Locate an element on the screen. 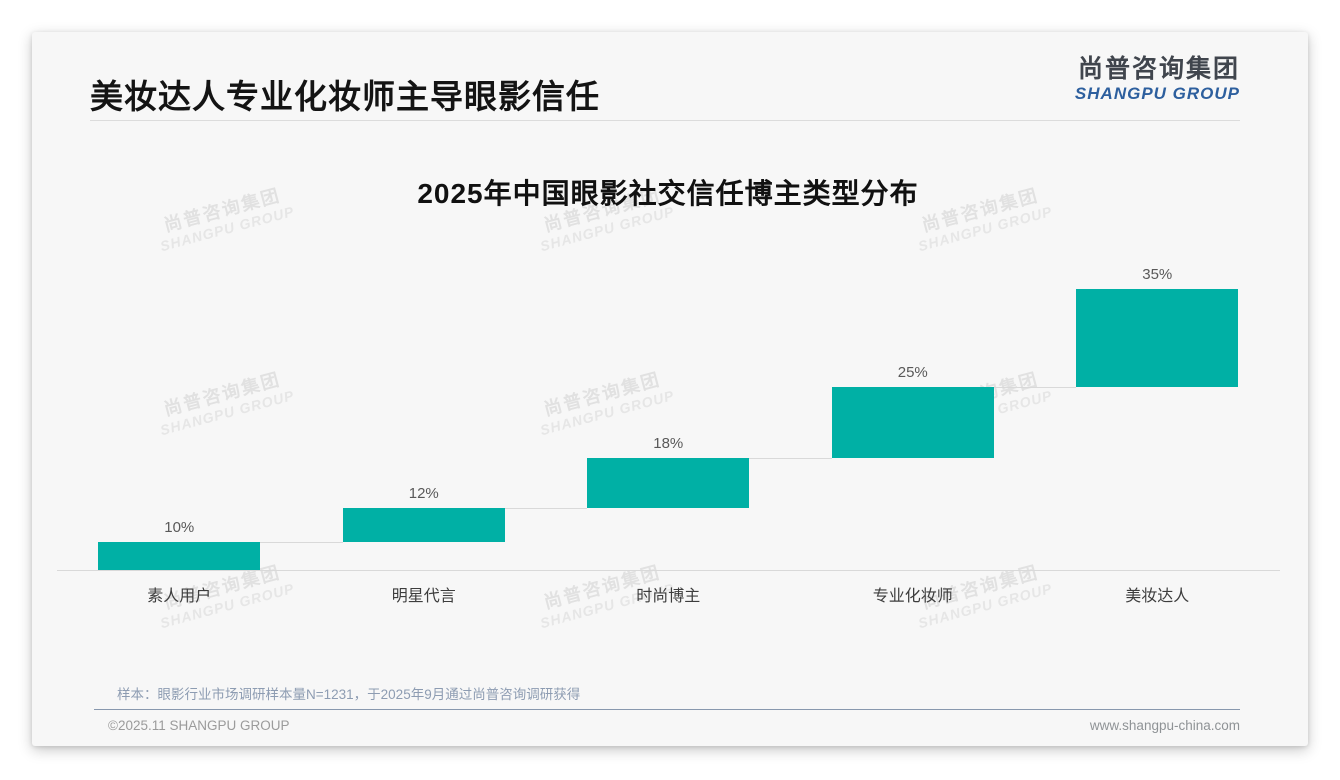 Image resolution: width=1340 pixels, height=780 pixels. value-label-美妆达人: 35% is located at coordinates (1157, 274).